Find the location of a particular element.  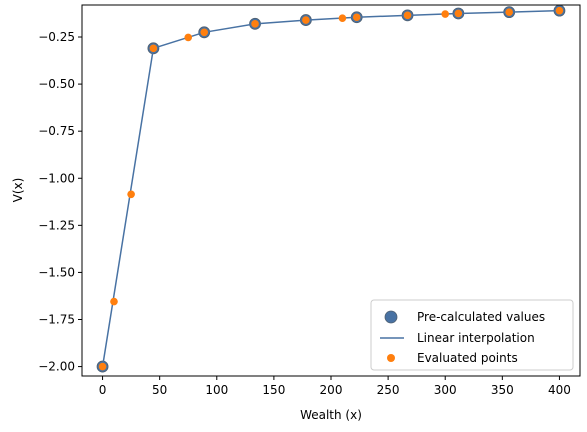

y-tick-label: −1.25 is located at coordinates (56, 225).